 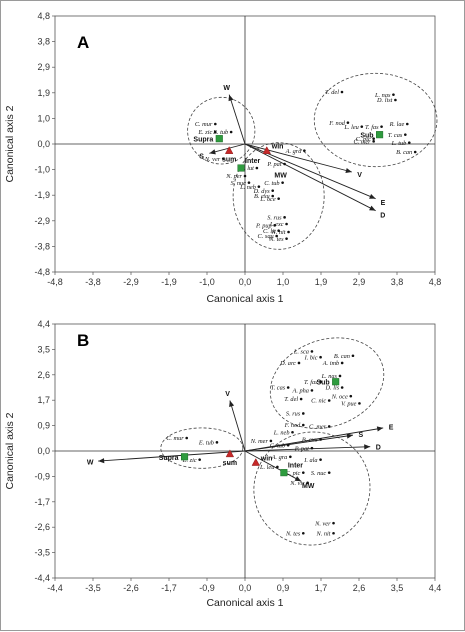 What do you see at coordinates (336, 382) in the screenshot?
I see `centroid-sub-square` at bounding box center [336, 382].